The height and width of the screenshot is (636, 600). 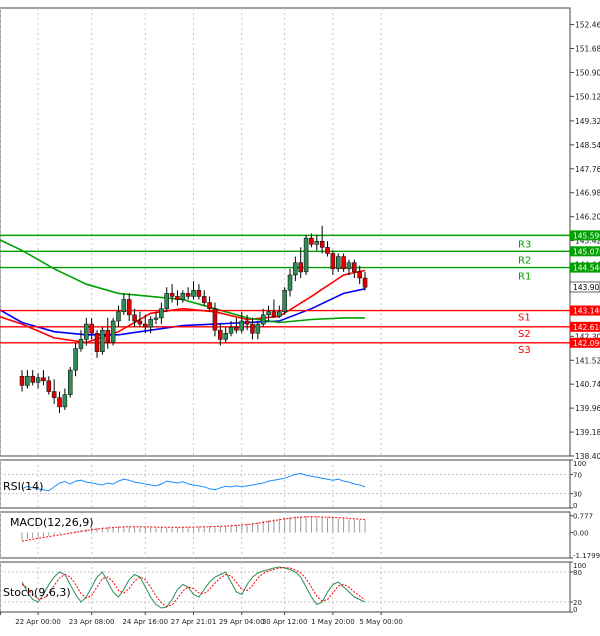 What do you see at coordinates (145, 622) in the screenshot?
I see `time-axis-label: 24 Apr 16:00` at bounding box center [145, 622].